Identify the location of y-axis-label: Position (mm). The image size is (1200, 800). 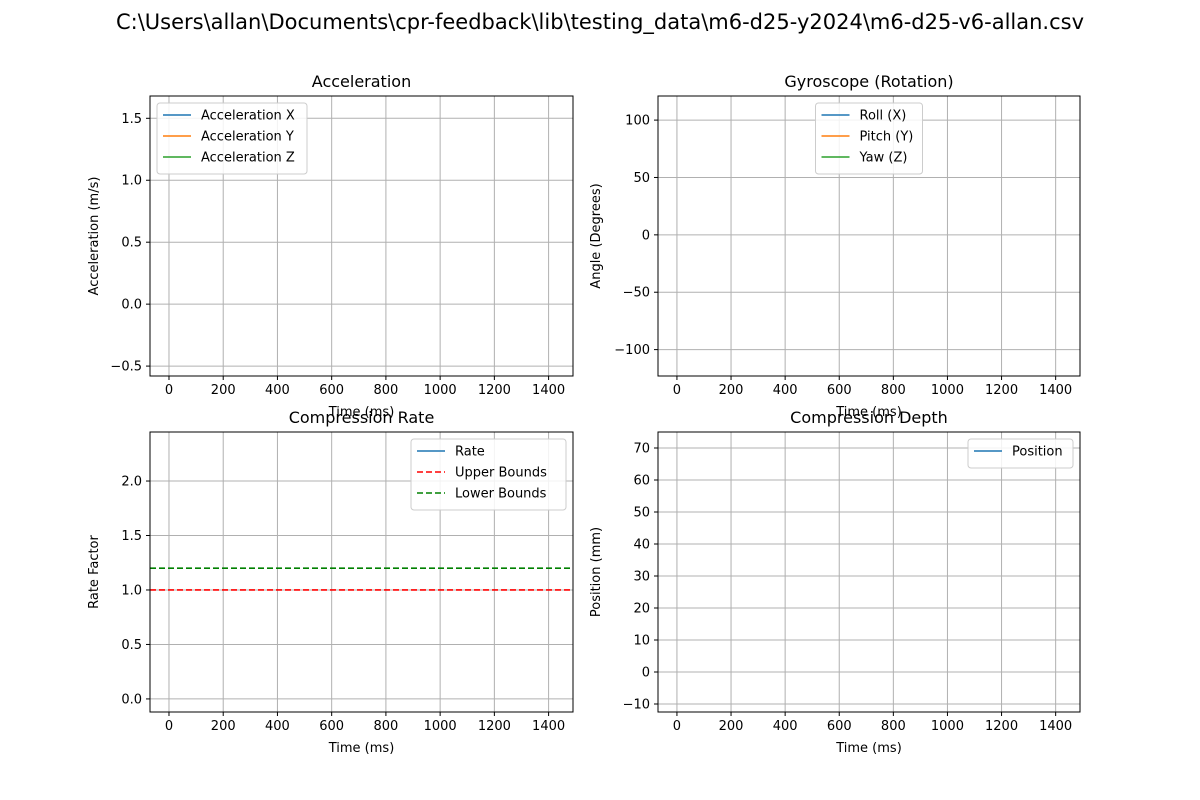
(596, 572).